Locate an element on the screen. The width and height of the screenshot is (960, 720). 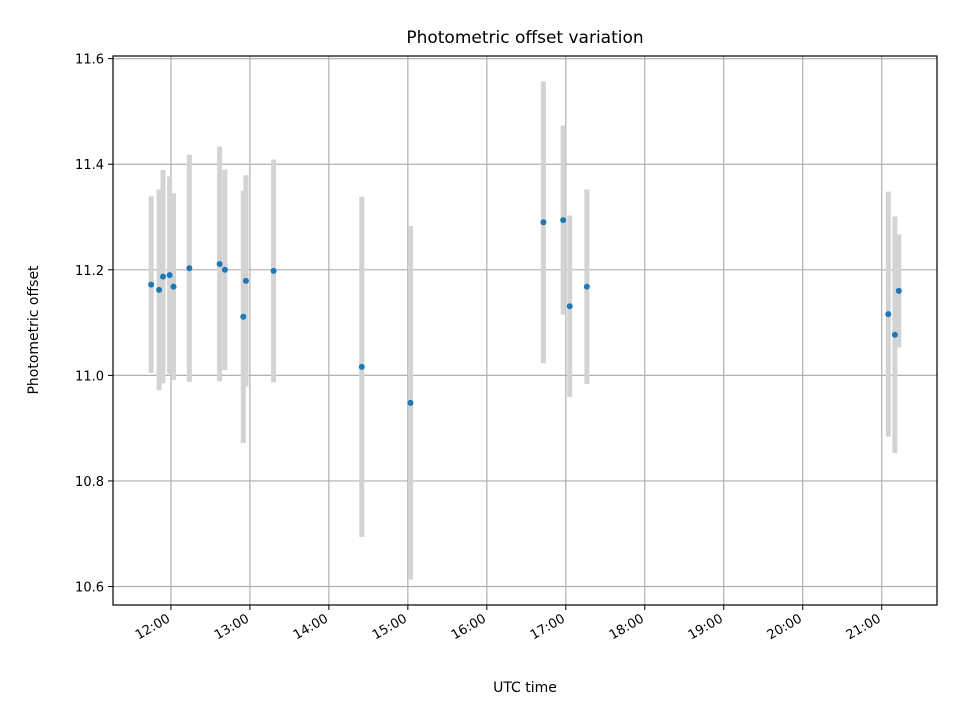
y-tick-label: 10.8 is located at coordinates (89, 482).